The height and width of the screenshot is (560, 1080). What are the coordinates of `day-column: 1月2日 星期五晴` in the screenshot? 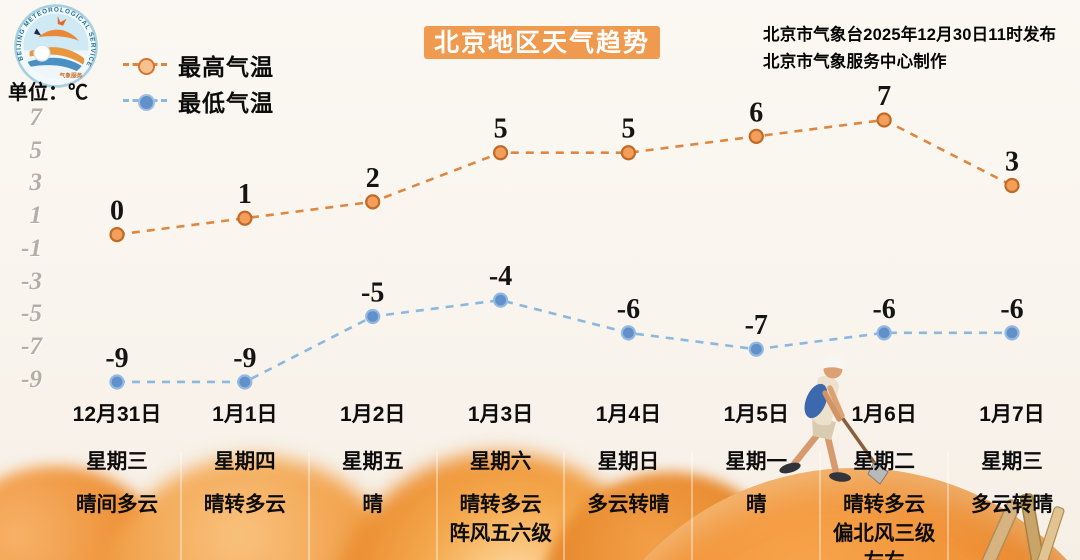 It's located at (373, 459).